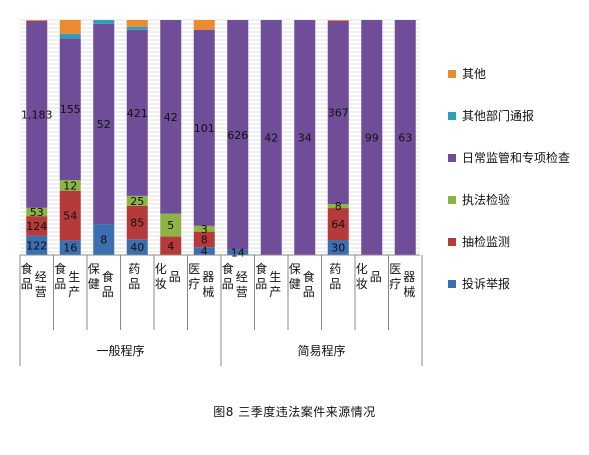 The width and height of the screenshot is (589, 455). Describe the element at coordinates (518, 200) in the screenshot. I see `legend-item: 执法检验` at that location.